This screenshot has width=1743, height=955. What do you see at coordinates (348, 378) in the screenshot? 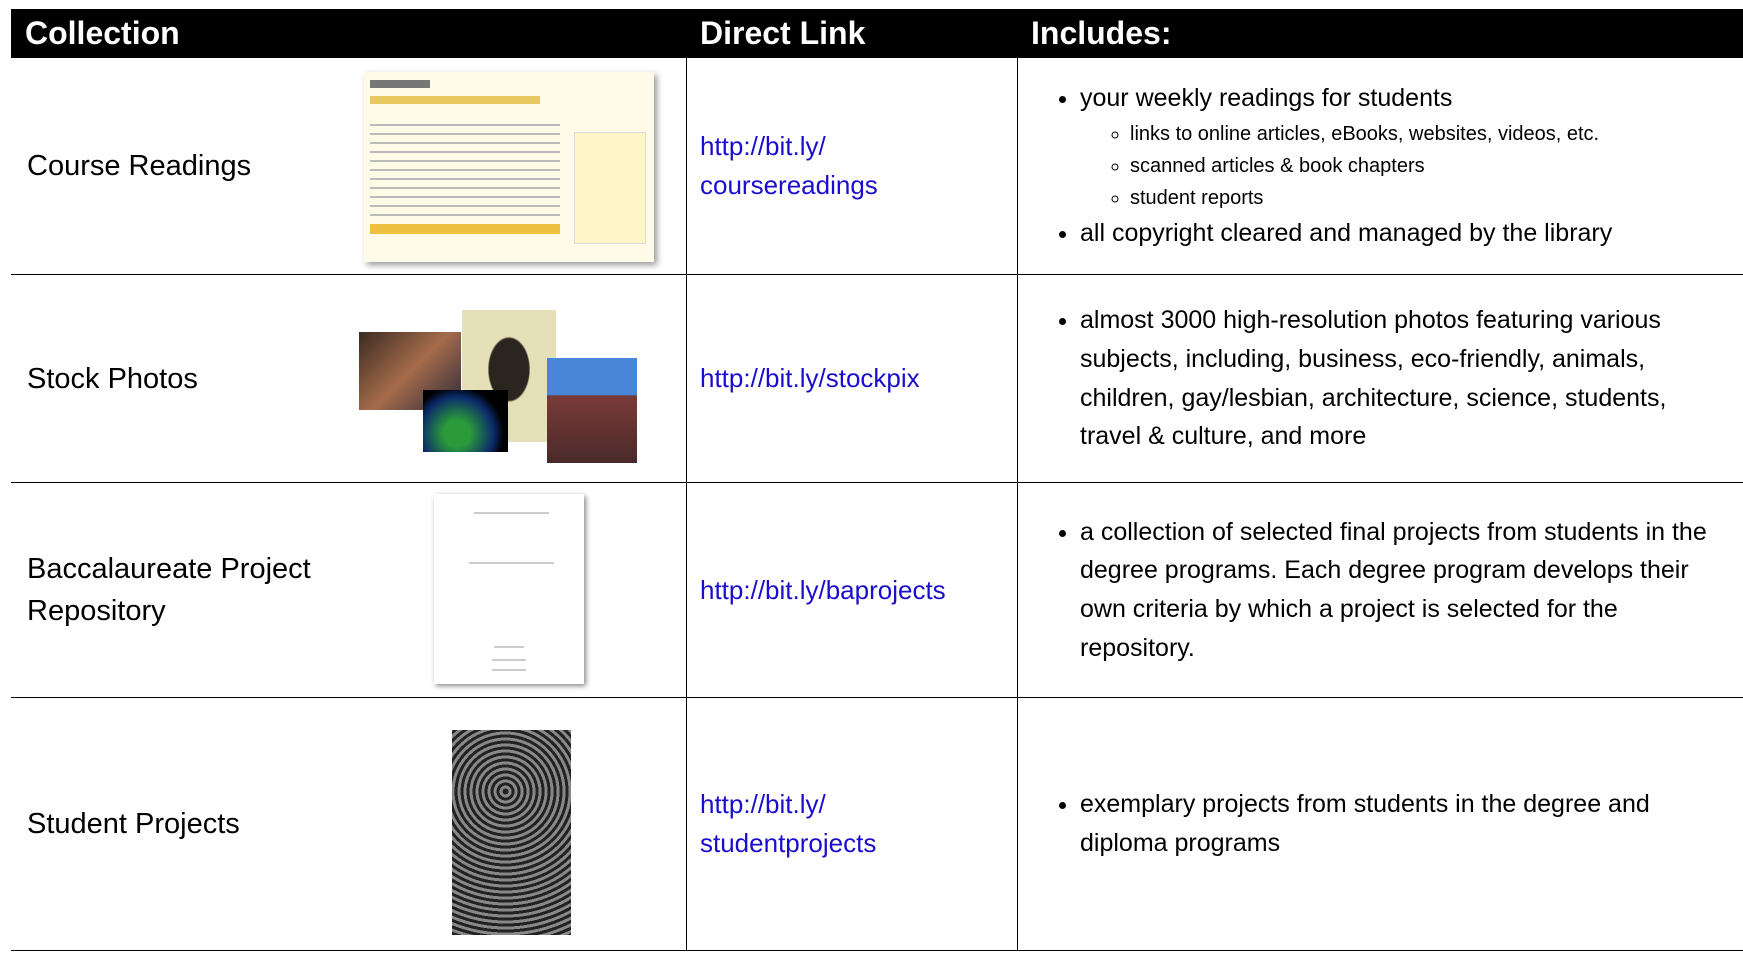
I see `collection-cell: Stock Photos` at bounding box center [348, 378].